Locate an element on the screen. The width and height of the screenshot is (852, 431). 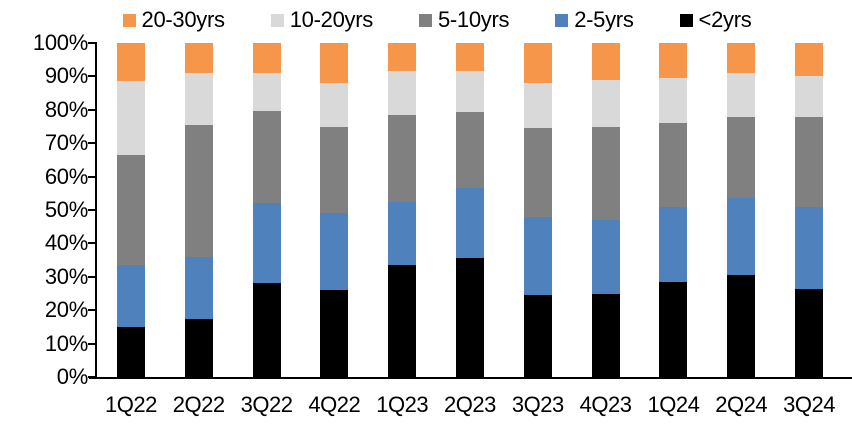
x-axis-label: 2Q23 is located at coordinates (470, 404).